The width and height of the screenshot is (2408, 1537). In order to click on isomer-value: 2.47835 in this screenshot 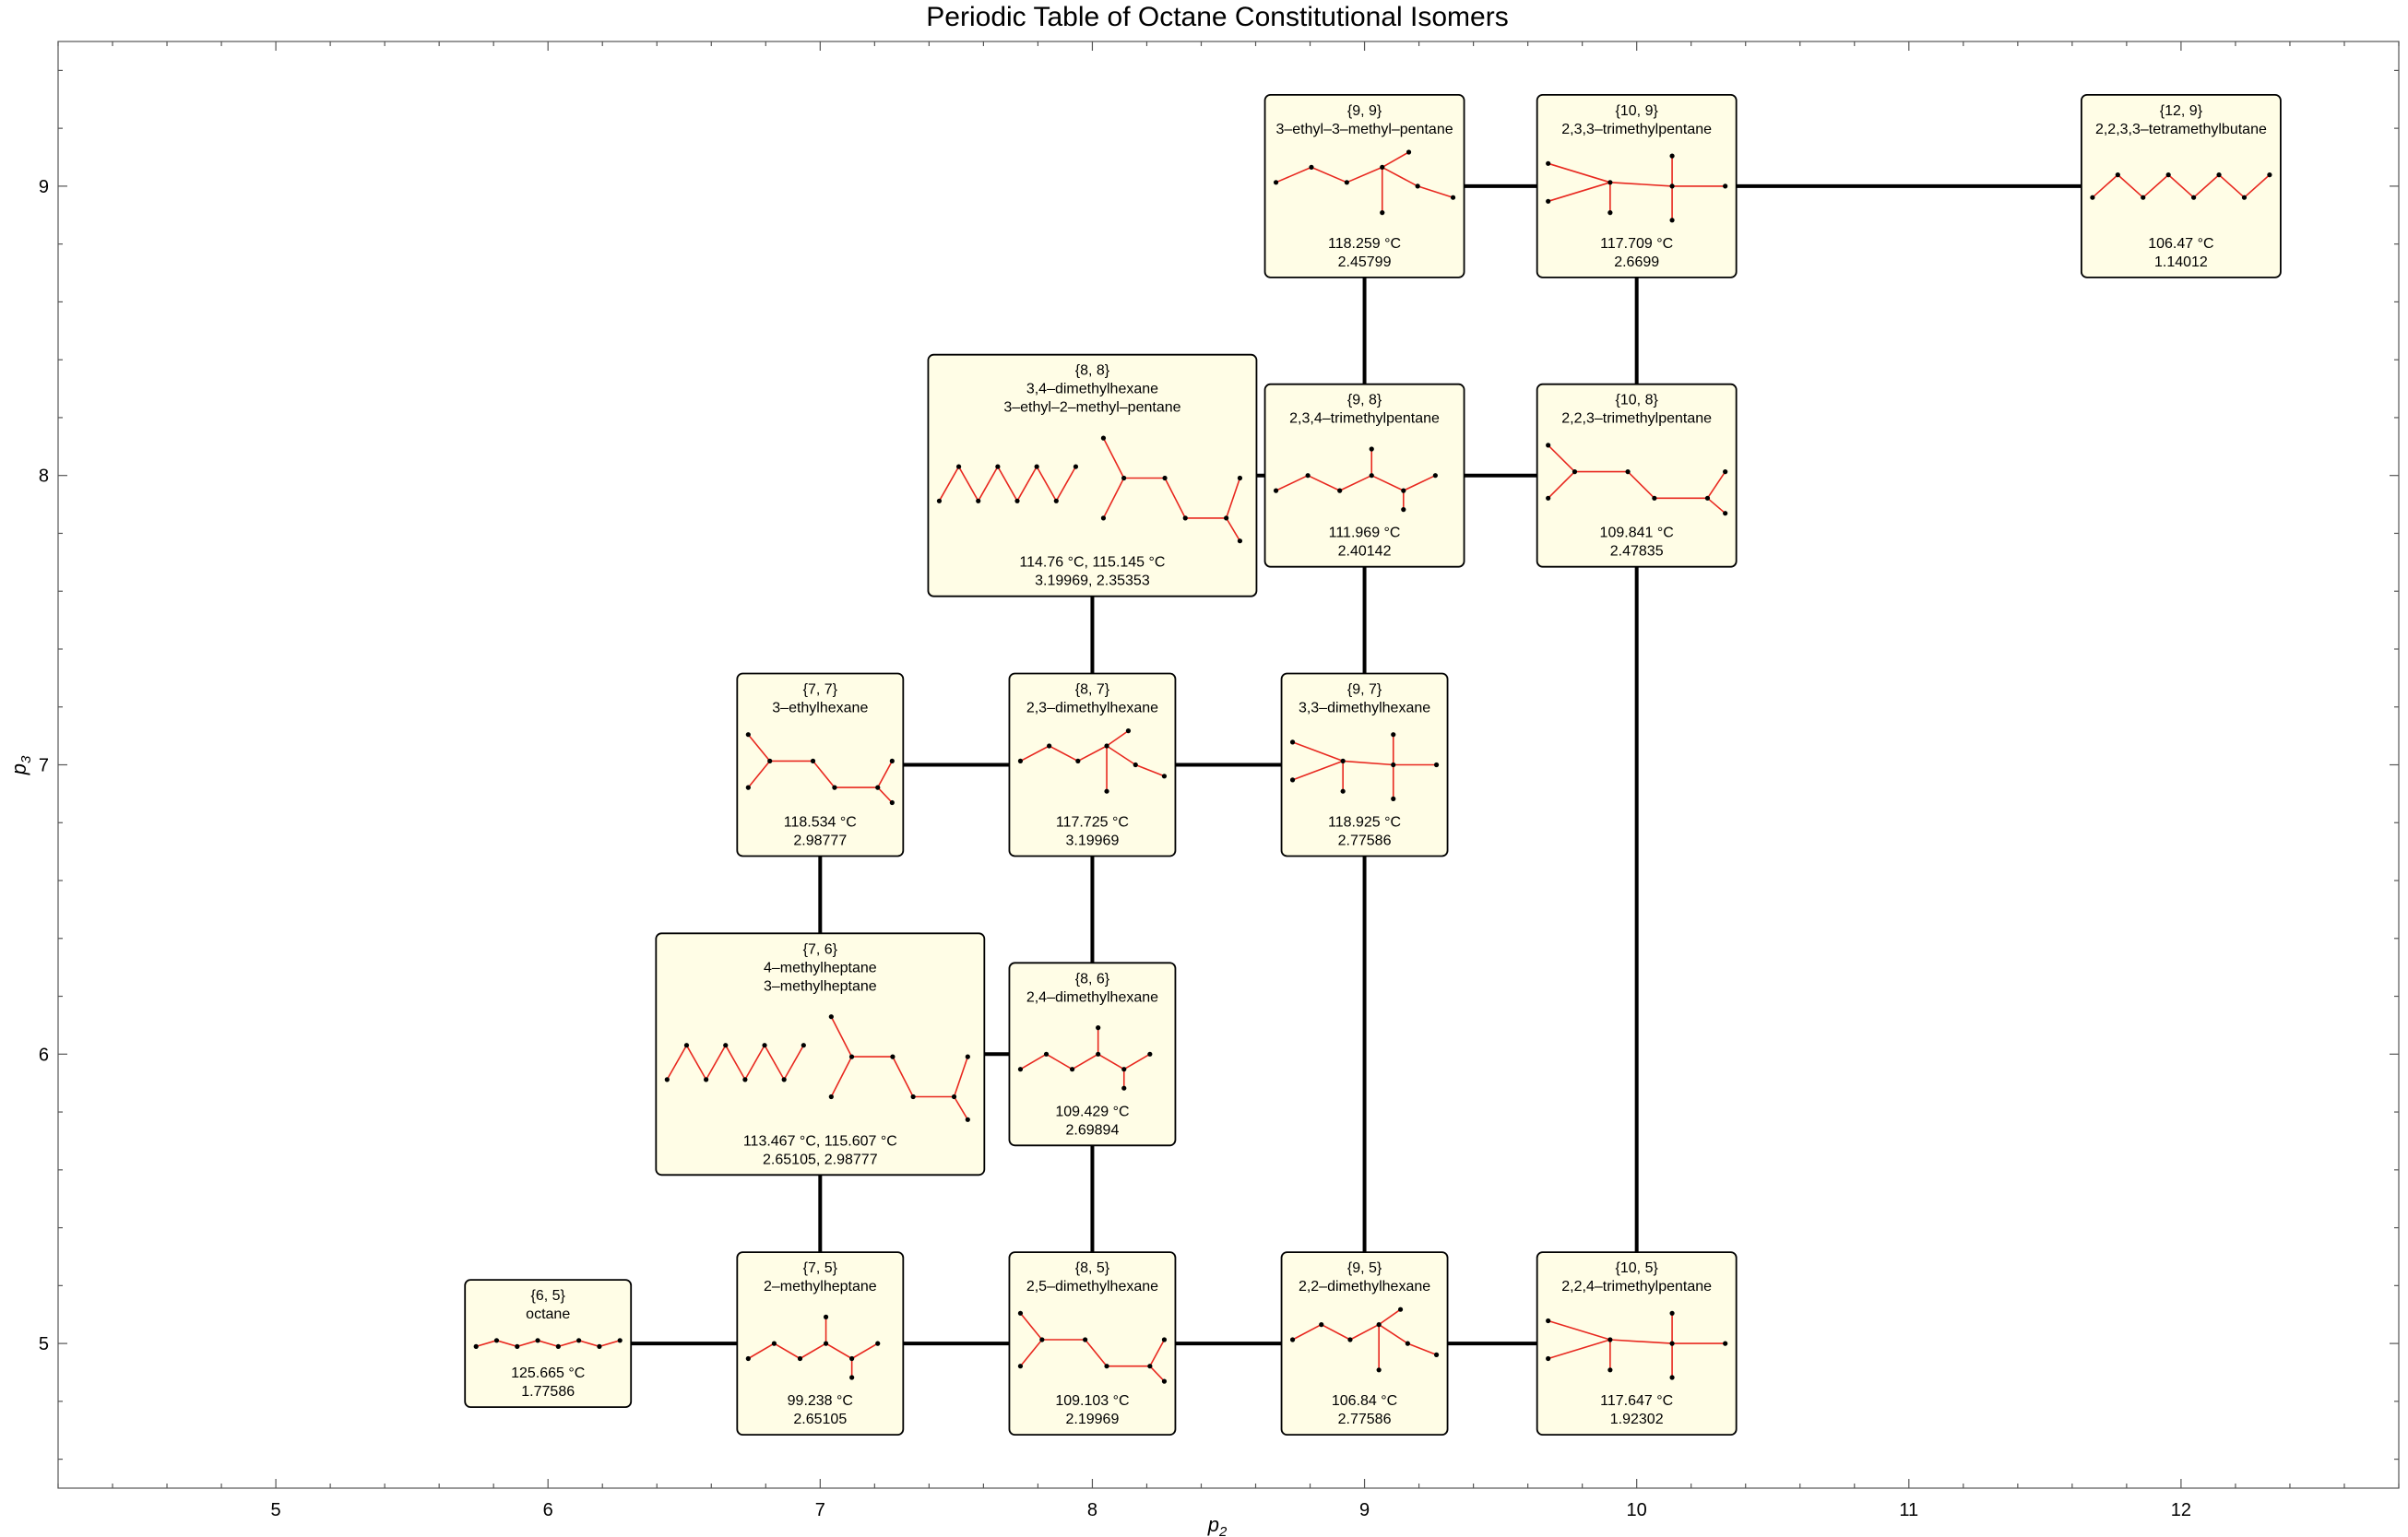, I will do `click(1637, 552)`.